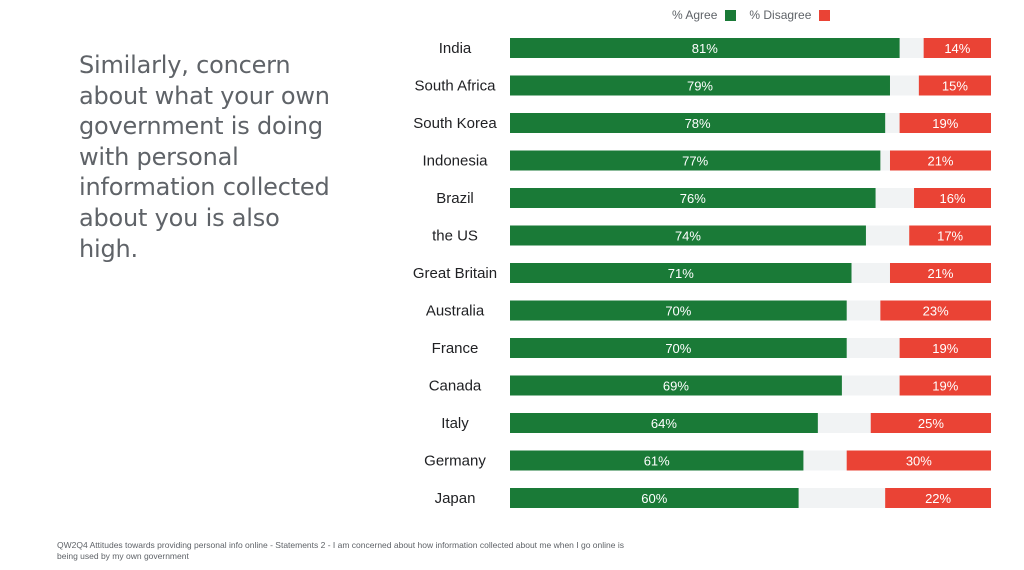 Image resolution: width=1024 pixels, height=570 pixels. I want to click on category-label: Canada, so click(455, 386).